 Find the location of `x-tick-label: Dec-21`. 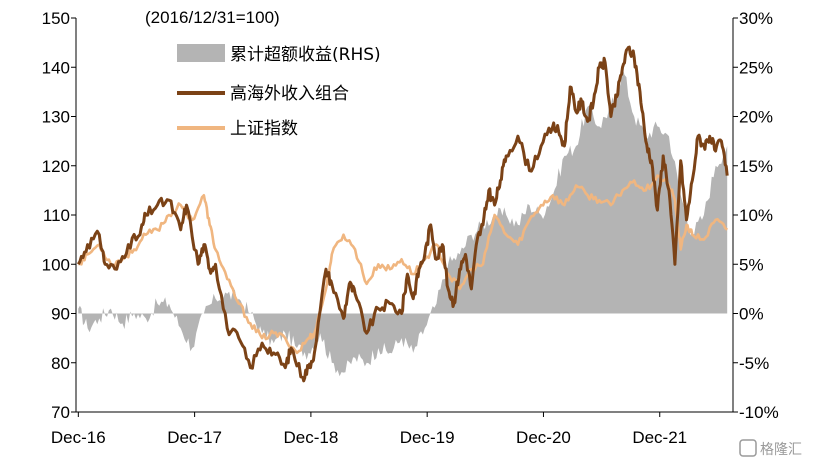

x-tick-label: Dec-21 is located at coordinates (659, 437).